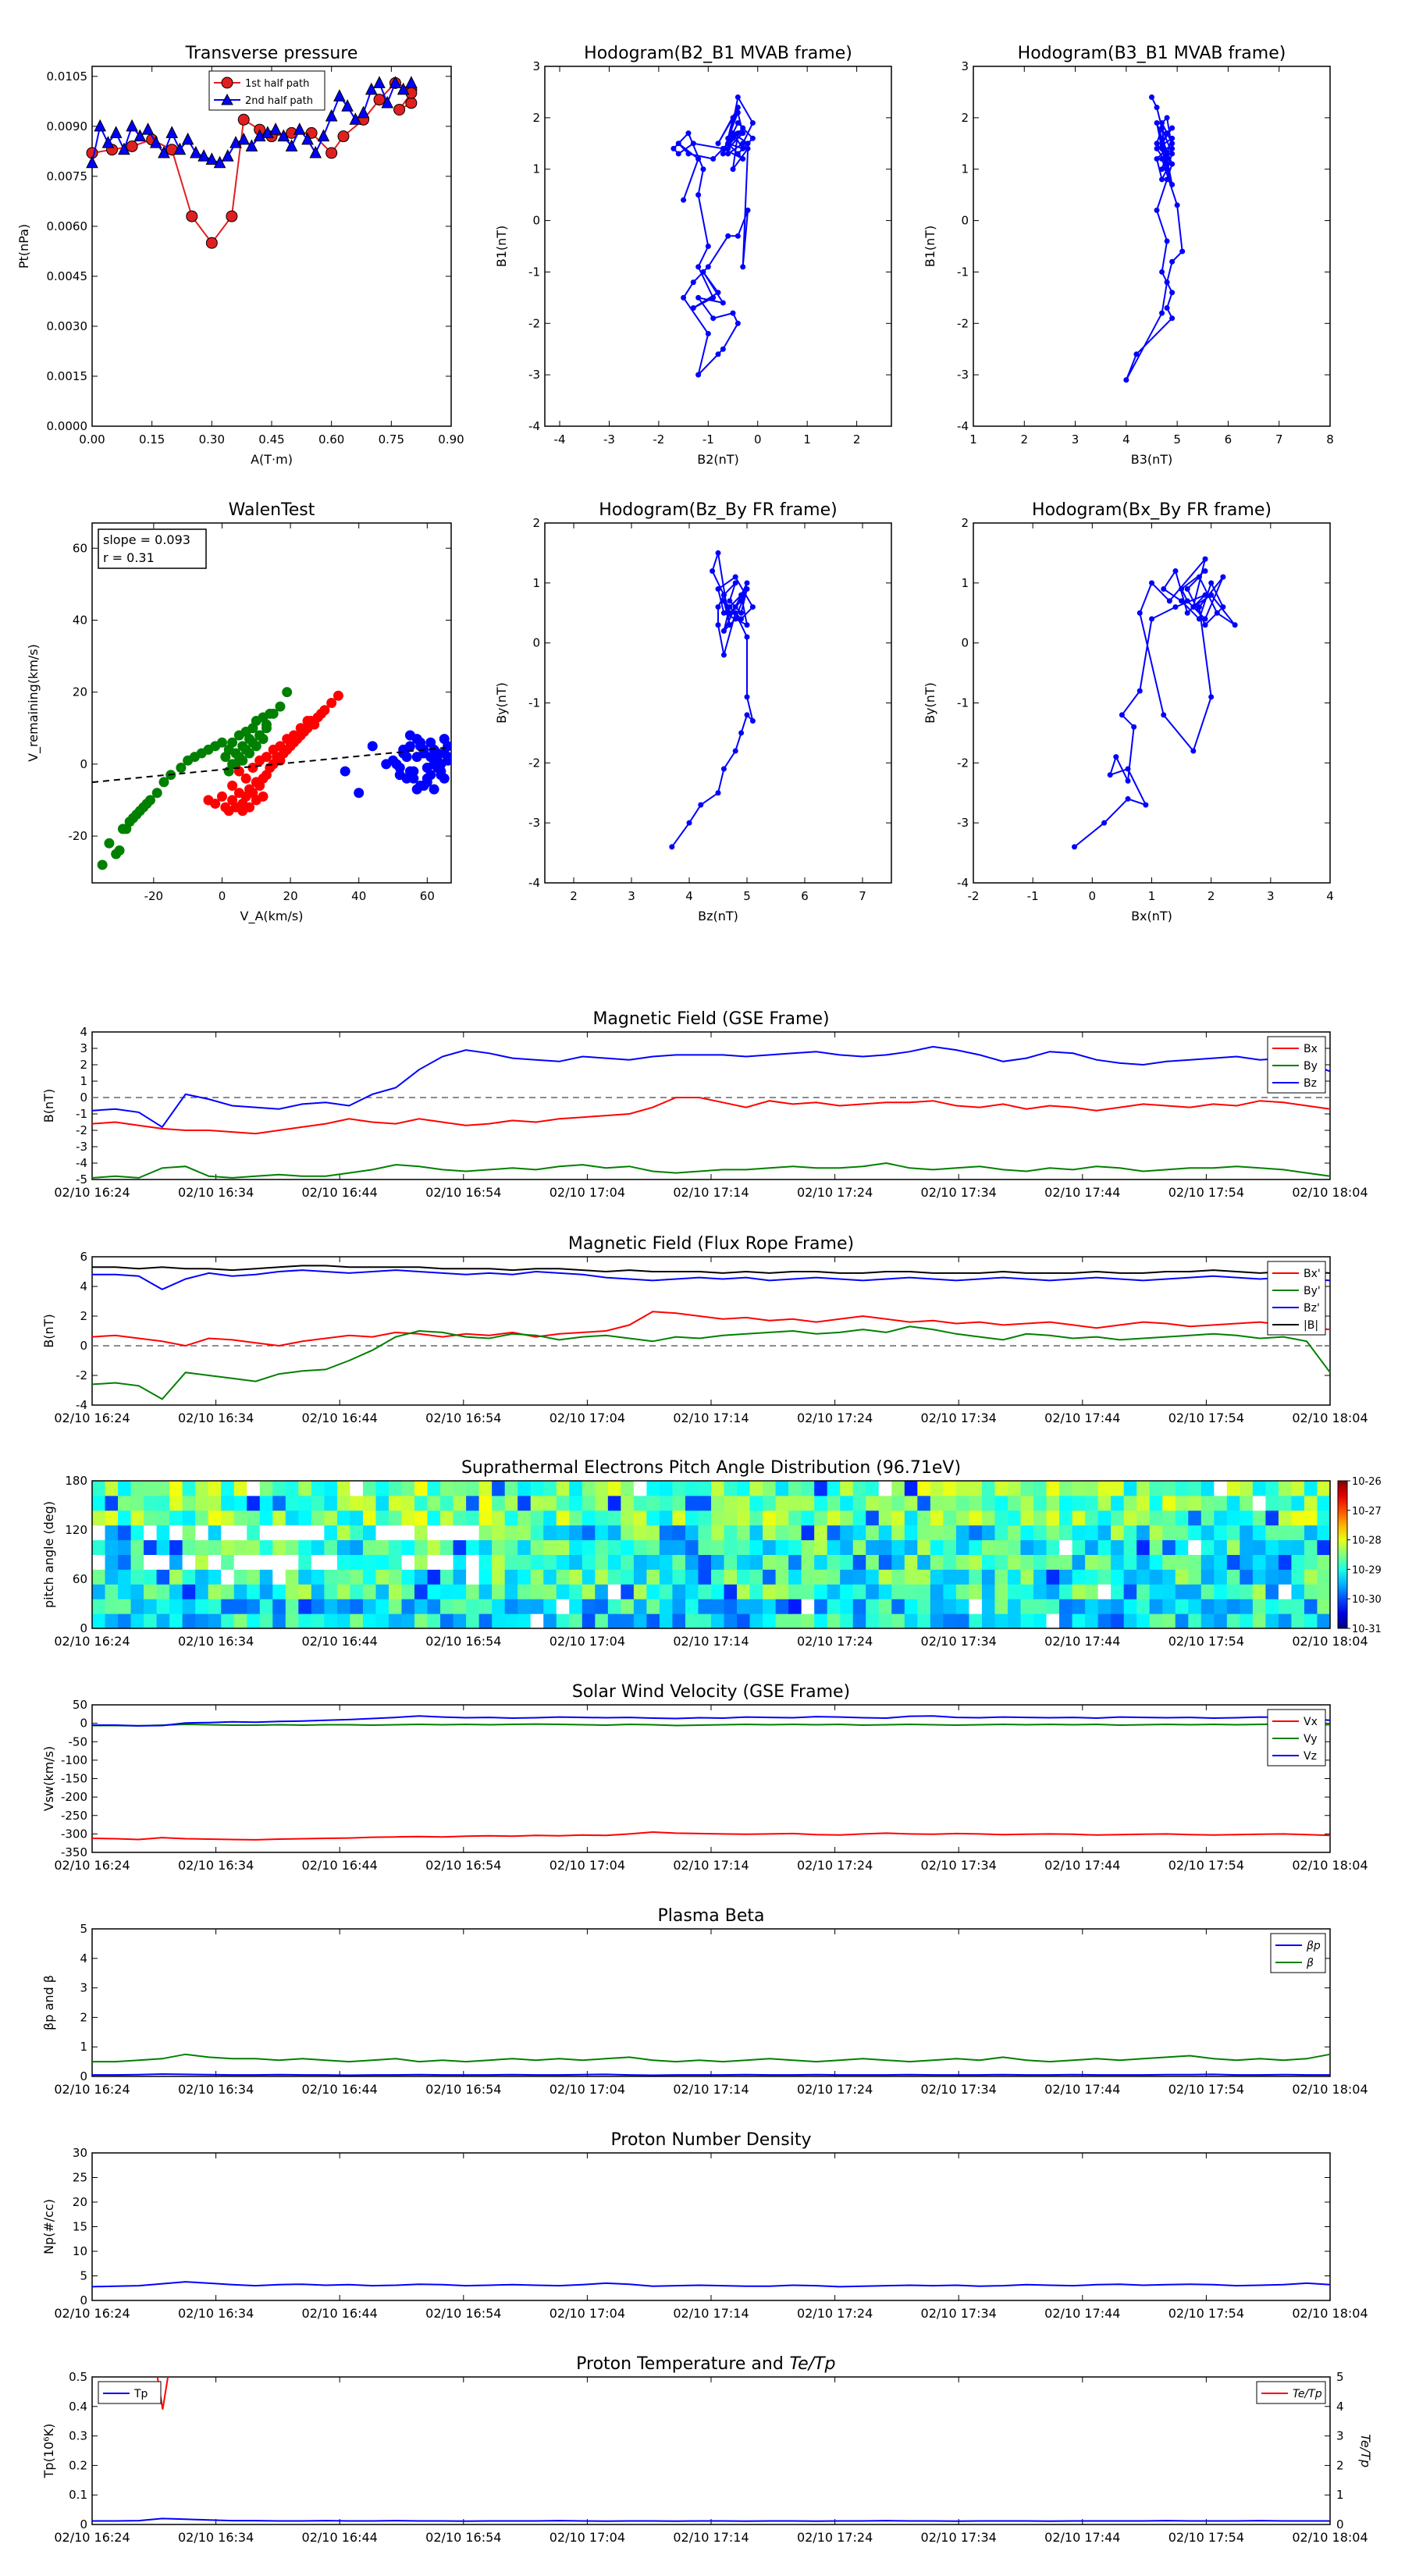 The width and height of the screenshot is (1405, 2576). I want to click on pt-xtick-label: 0.45, so click(271, 439).